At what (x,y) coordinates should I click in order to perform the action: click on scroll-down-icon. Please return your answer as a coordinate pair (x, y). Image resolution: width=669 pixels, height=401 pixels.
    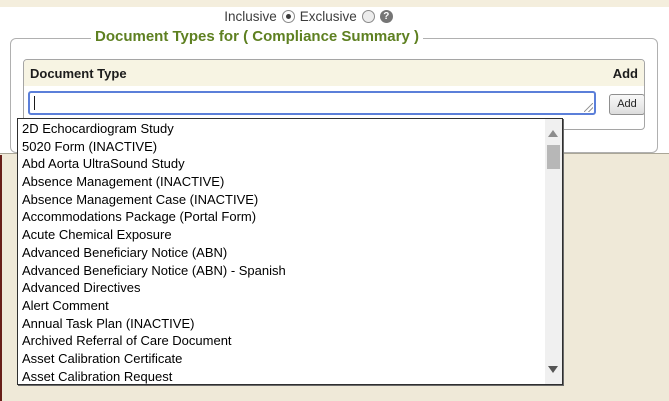
    Looking at the image, I should click on (553, 369).